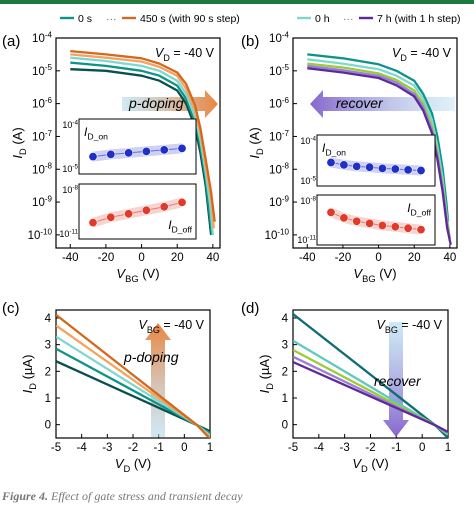 This screenshot has height=506, width=474. What do you see at coordinates (70, 168) in the screenshot?
I see `inset-y-tick-label: 10⁻⁵` at bounding box center [70, 168].